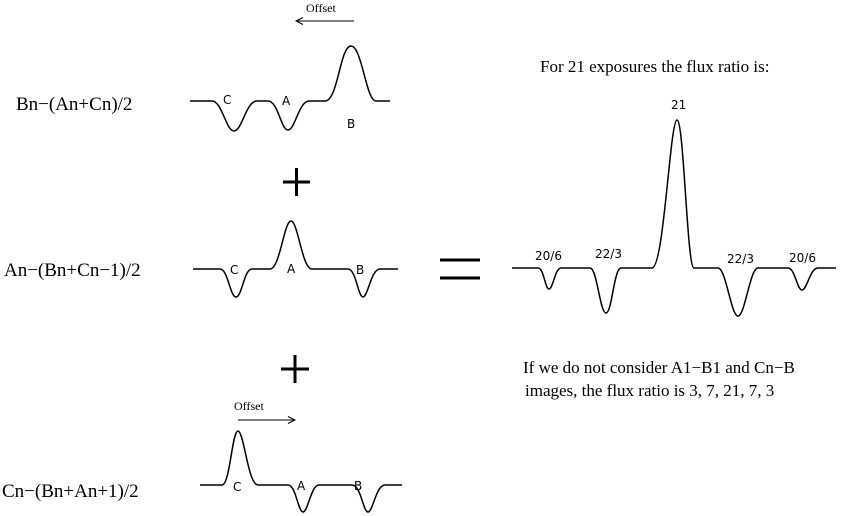 The height and width of the screenshot is (516, 844). I want to click on label-b-row-2: B, so click(360, 270).